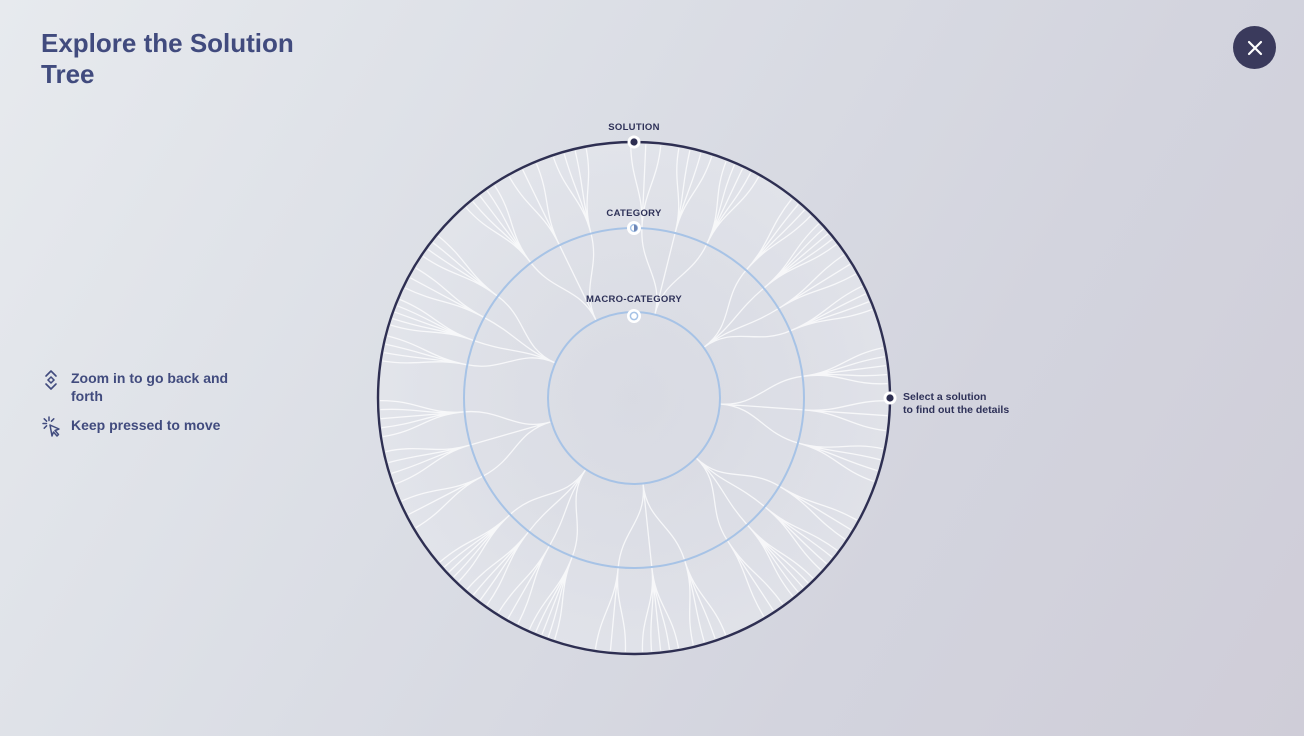 The width and height of the screenshot is (1304, 736). What do you see at coordinates (634, 142) in the screenshot?
I see `solution-ring-marker` at bounding box center [634, 142].